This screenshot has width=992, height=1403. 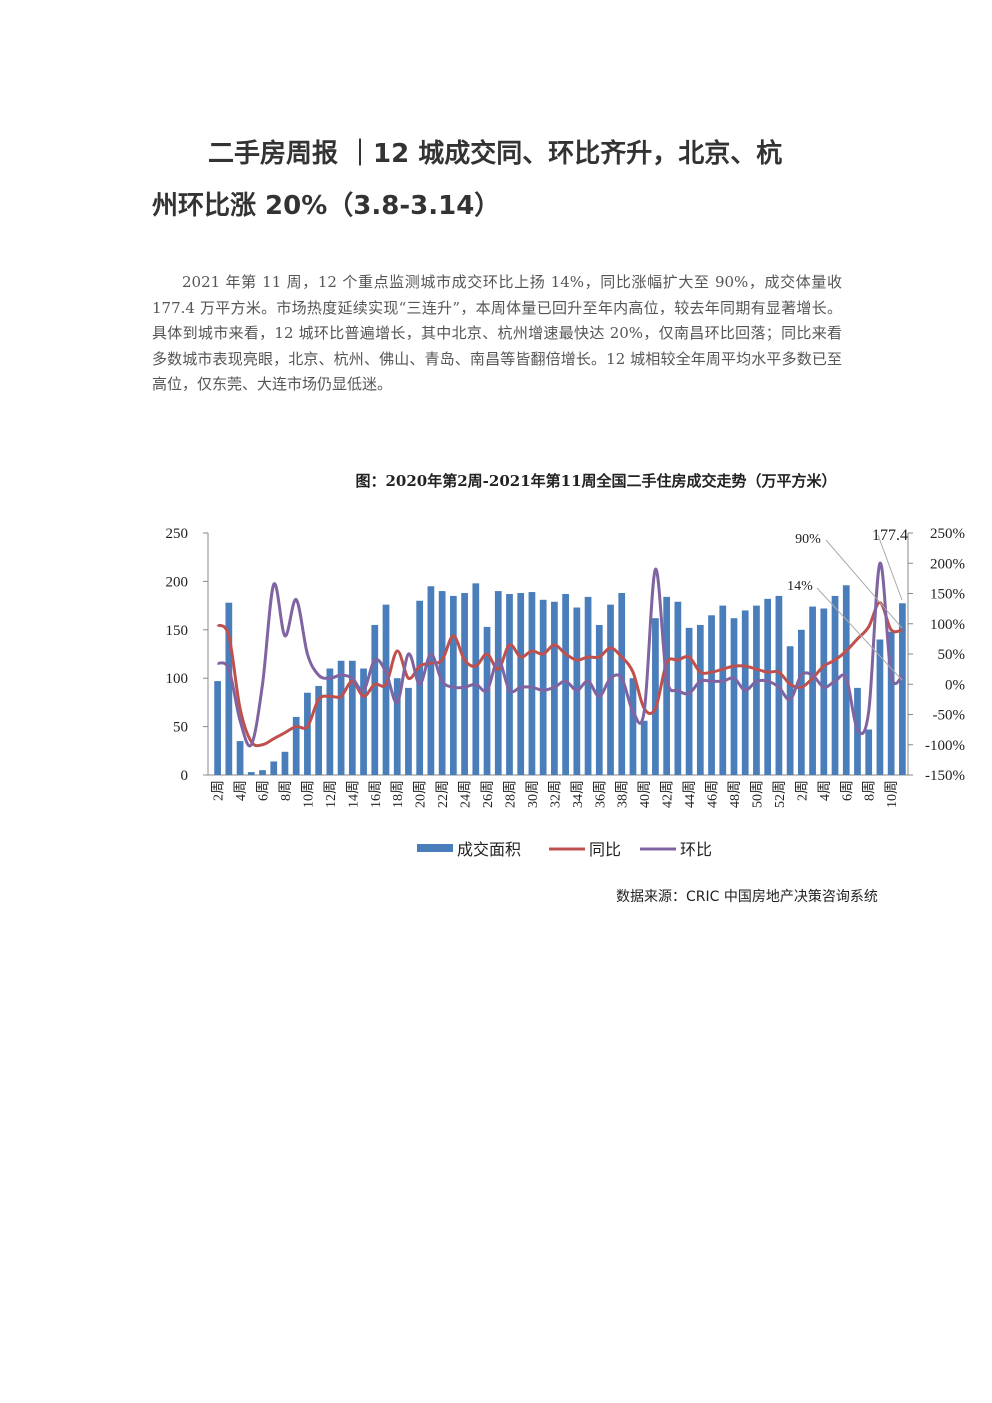 I want to click on annotation: 177.4, so click(x=890, y=535).